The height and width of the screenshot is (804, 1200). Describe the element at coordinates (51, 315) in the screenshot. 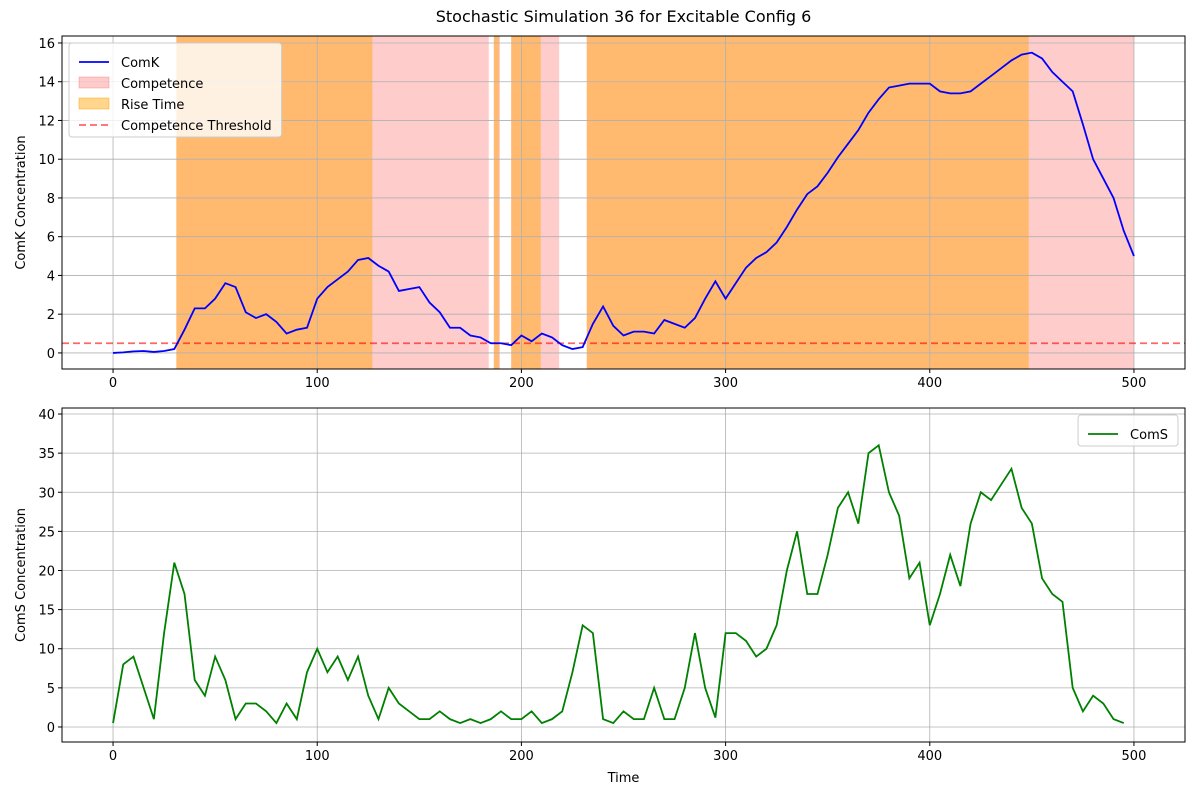

I see `y-tick-label: 2` at that location.